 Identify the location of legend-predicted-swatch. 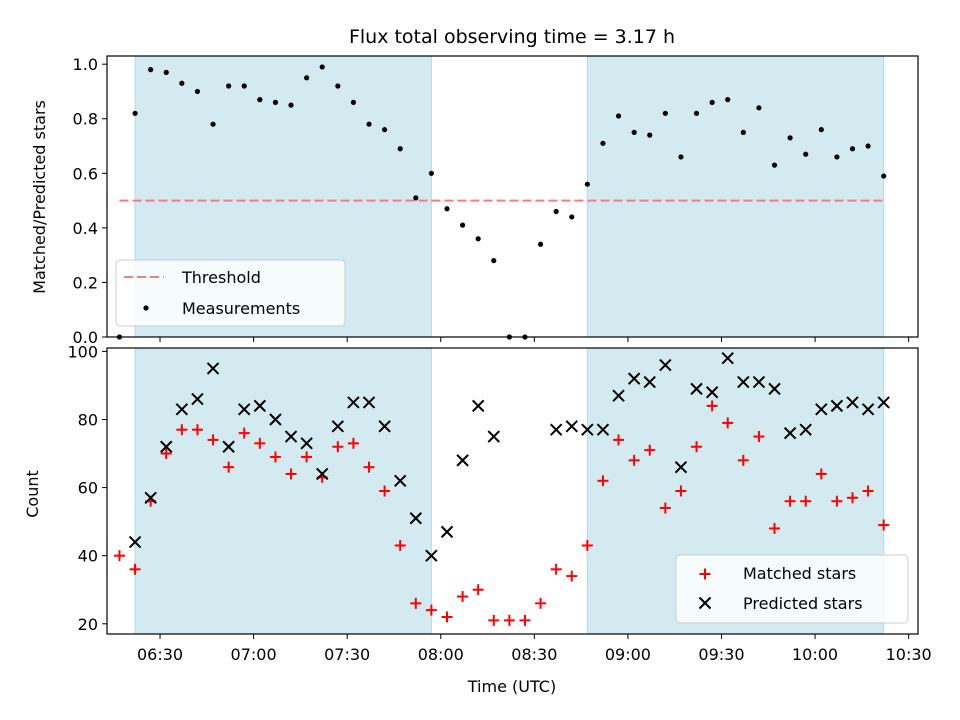
(705, 603).